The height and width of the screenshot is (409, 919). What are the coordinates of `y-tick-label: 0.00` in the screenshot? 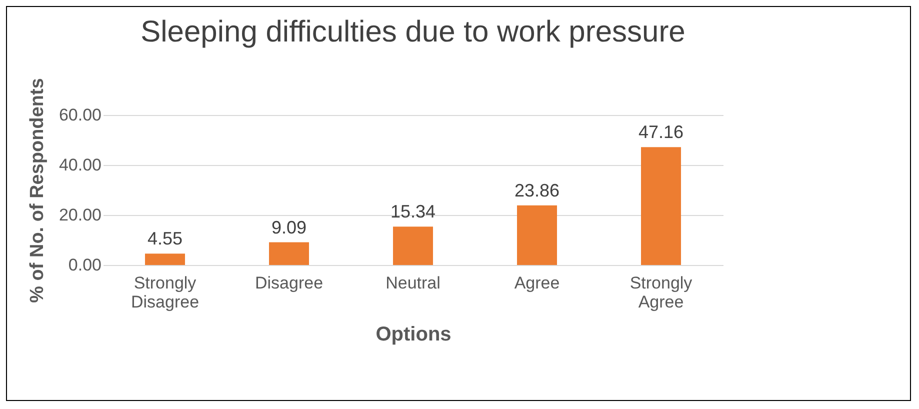 It's located at (85, 265).